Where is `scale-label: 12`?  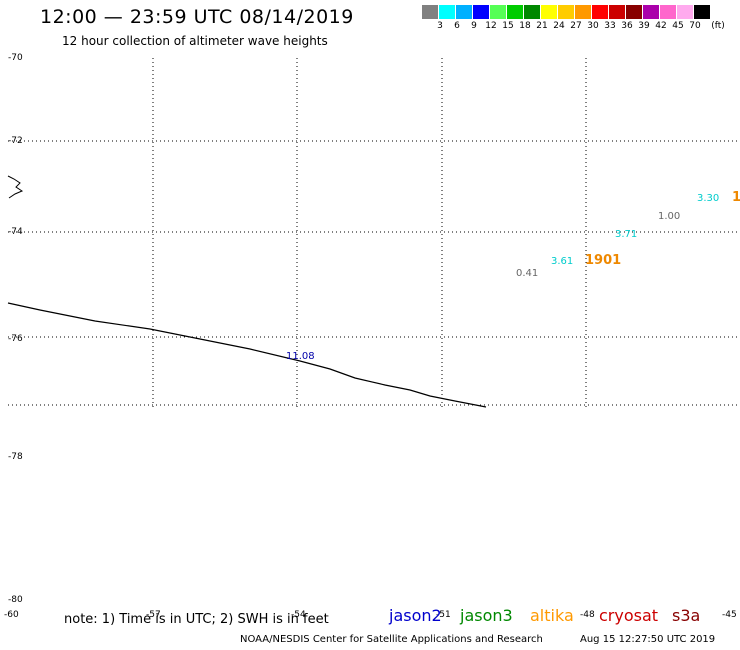
scale-label: 12 is located at coordinates (491, 26).